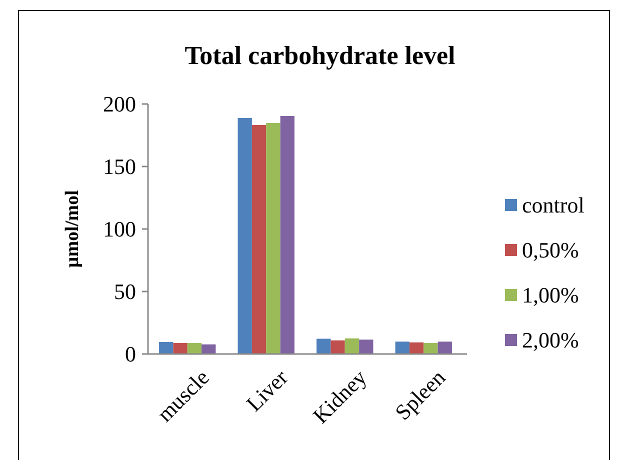  Describe the element at coordinates (119, 167) in the screenshot. I see `y-tick-label: 150` at that location.